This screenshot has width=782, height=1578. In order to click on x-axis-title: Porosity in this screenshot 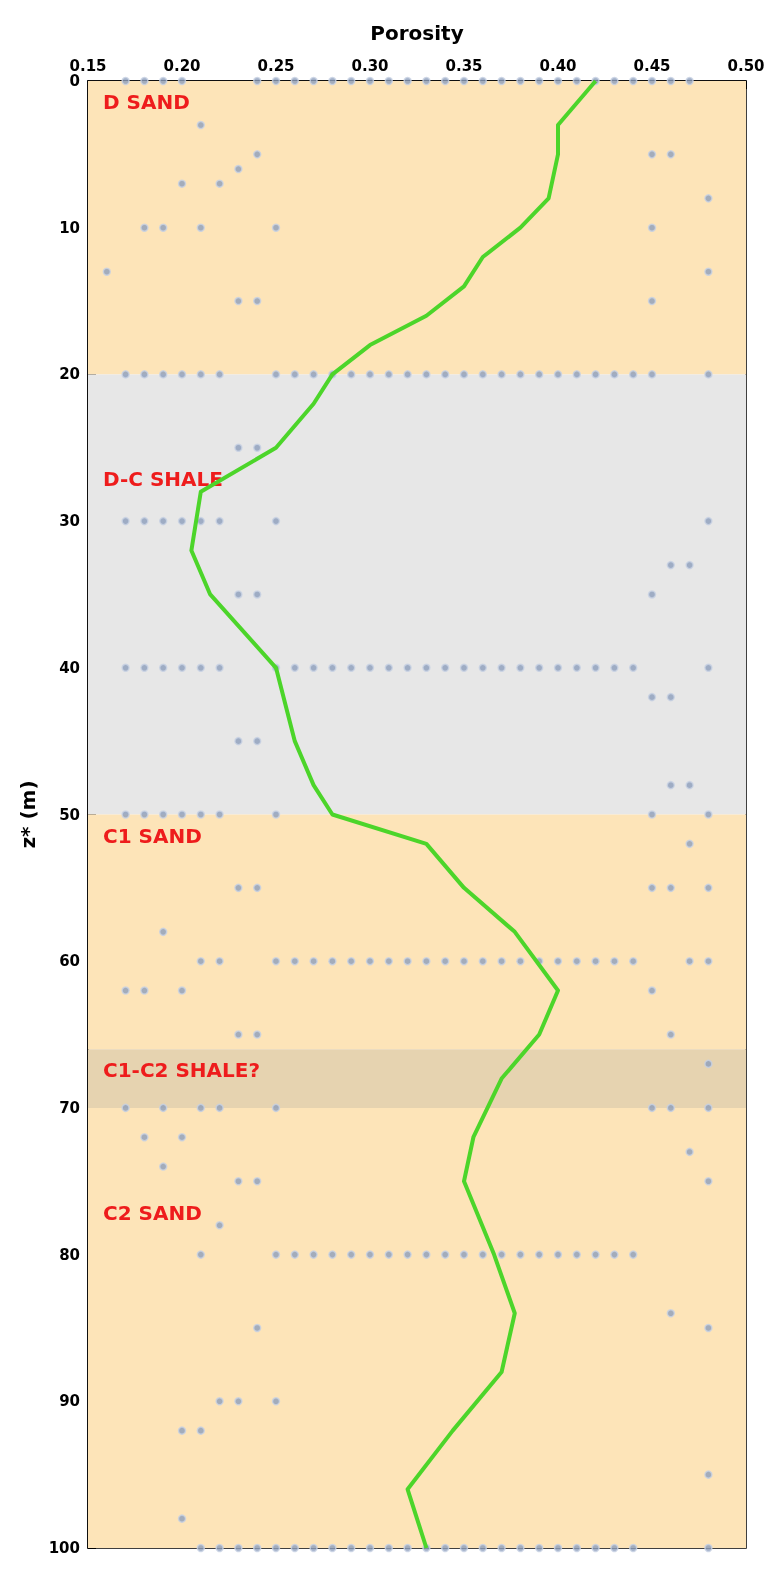, I will do `click(417, 33)`.